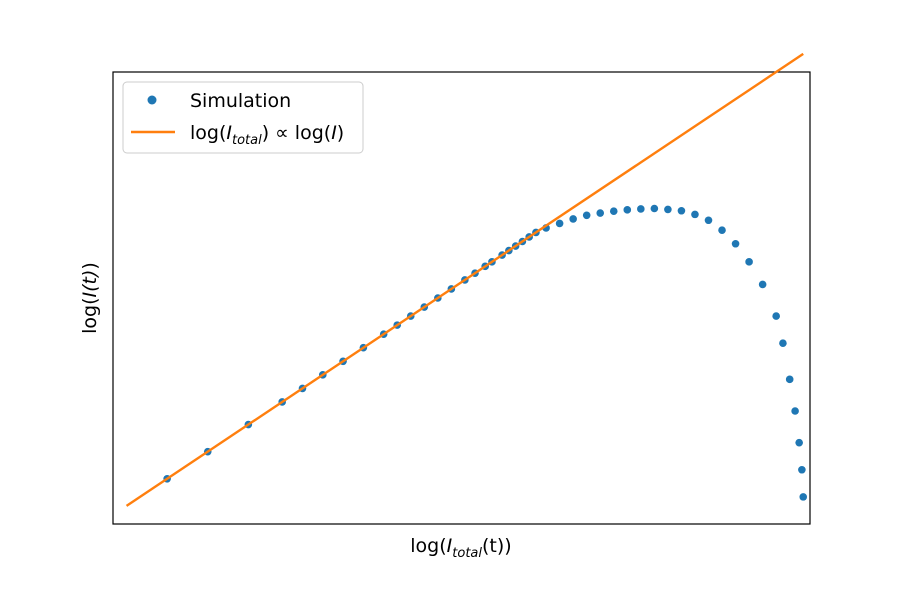 The height and width of the screenshot is (600, 900). I want to click on legend: Simulation log(Itotal) ∝ log(I), so click(243, 117).